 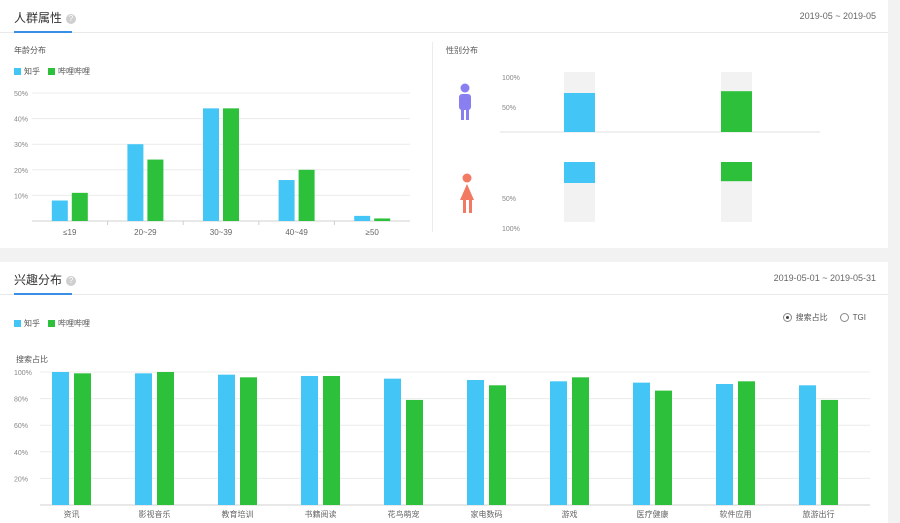 I want to click on y-tick-label: 60%, so click(x=21, y=426).